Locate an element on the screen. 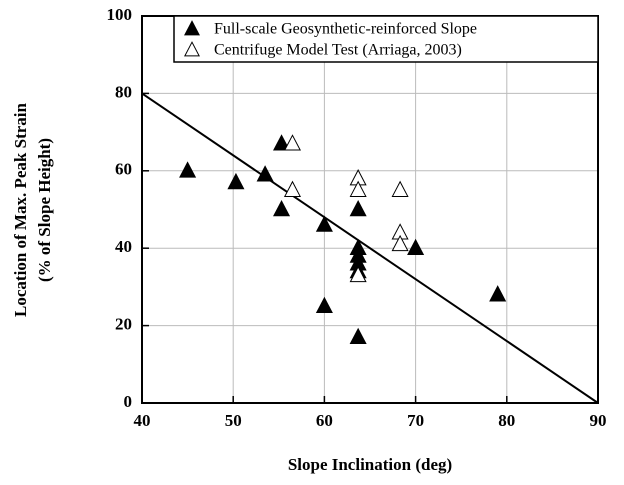 This screenshot has width=624, height=485. x-tick-label: 80 is located at coordinates (506, 420).